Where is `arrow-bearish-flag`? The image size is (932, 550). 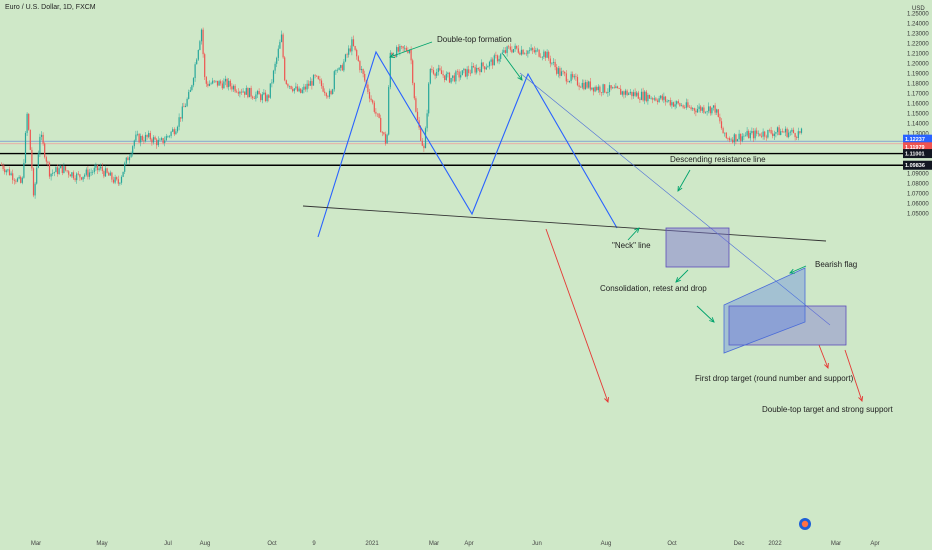 arrow-bearish-flag is located at coordinates (798, 269).